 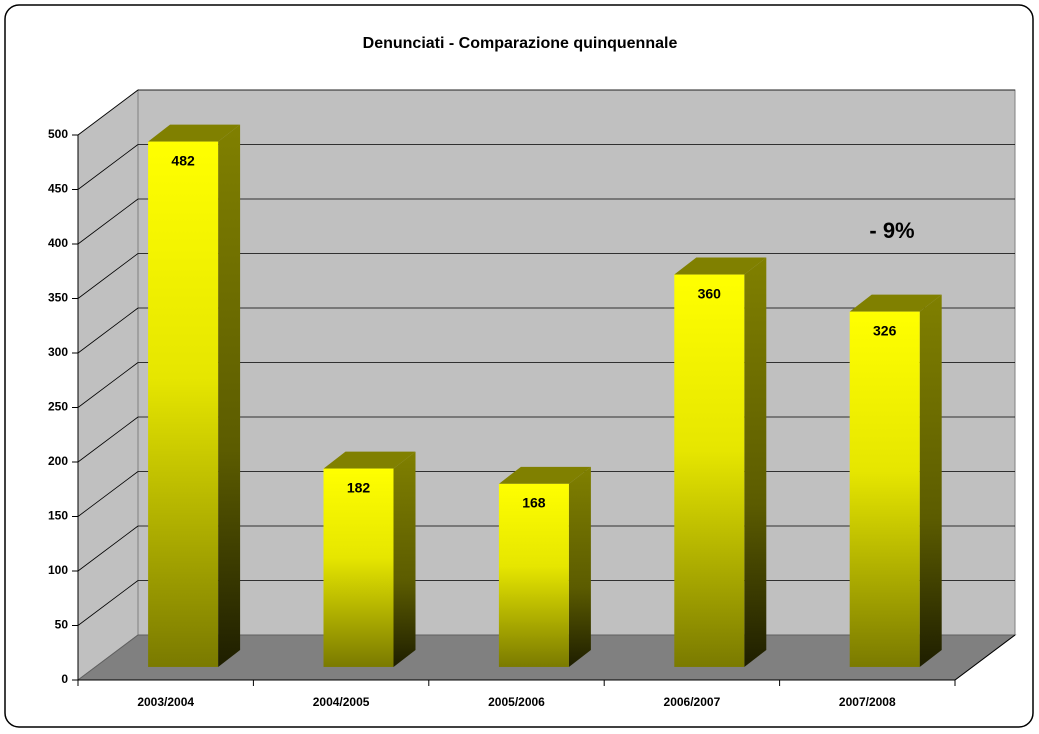 What do you see at coordinates (520, 43) in the screenshot?
I see `chart-title: Denunciati - Comparazione quinquennale` at bounding box center [520, 43].